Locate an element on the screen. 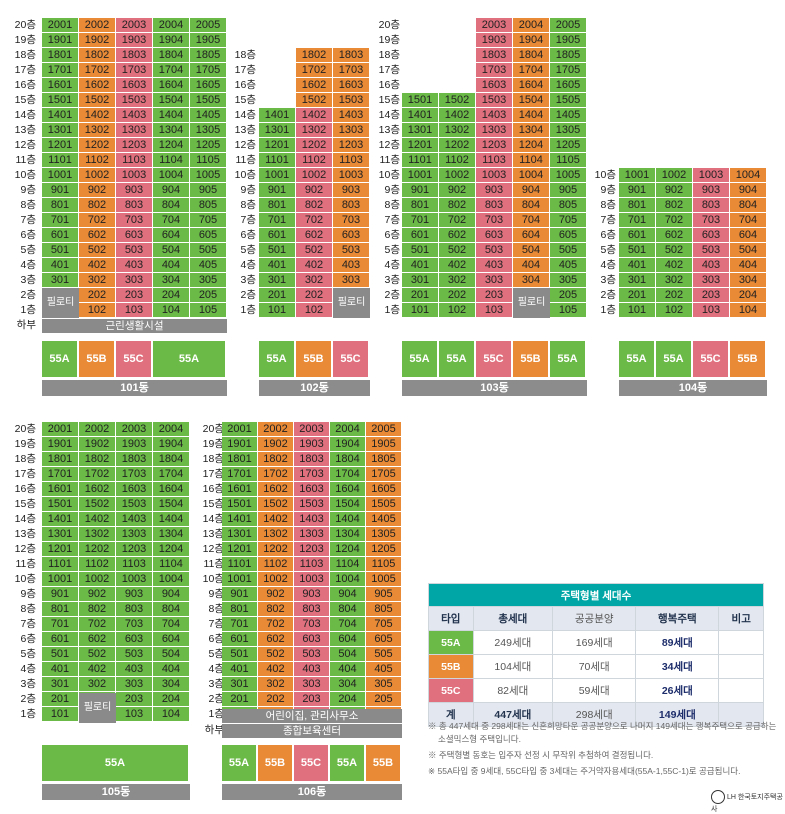 Image resolution: width=785 pixels, height=814 pixels. public-cell: 298세대 is located at coordinates (594, 714).